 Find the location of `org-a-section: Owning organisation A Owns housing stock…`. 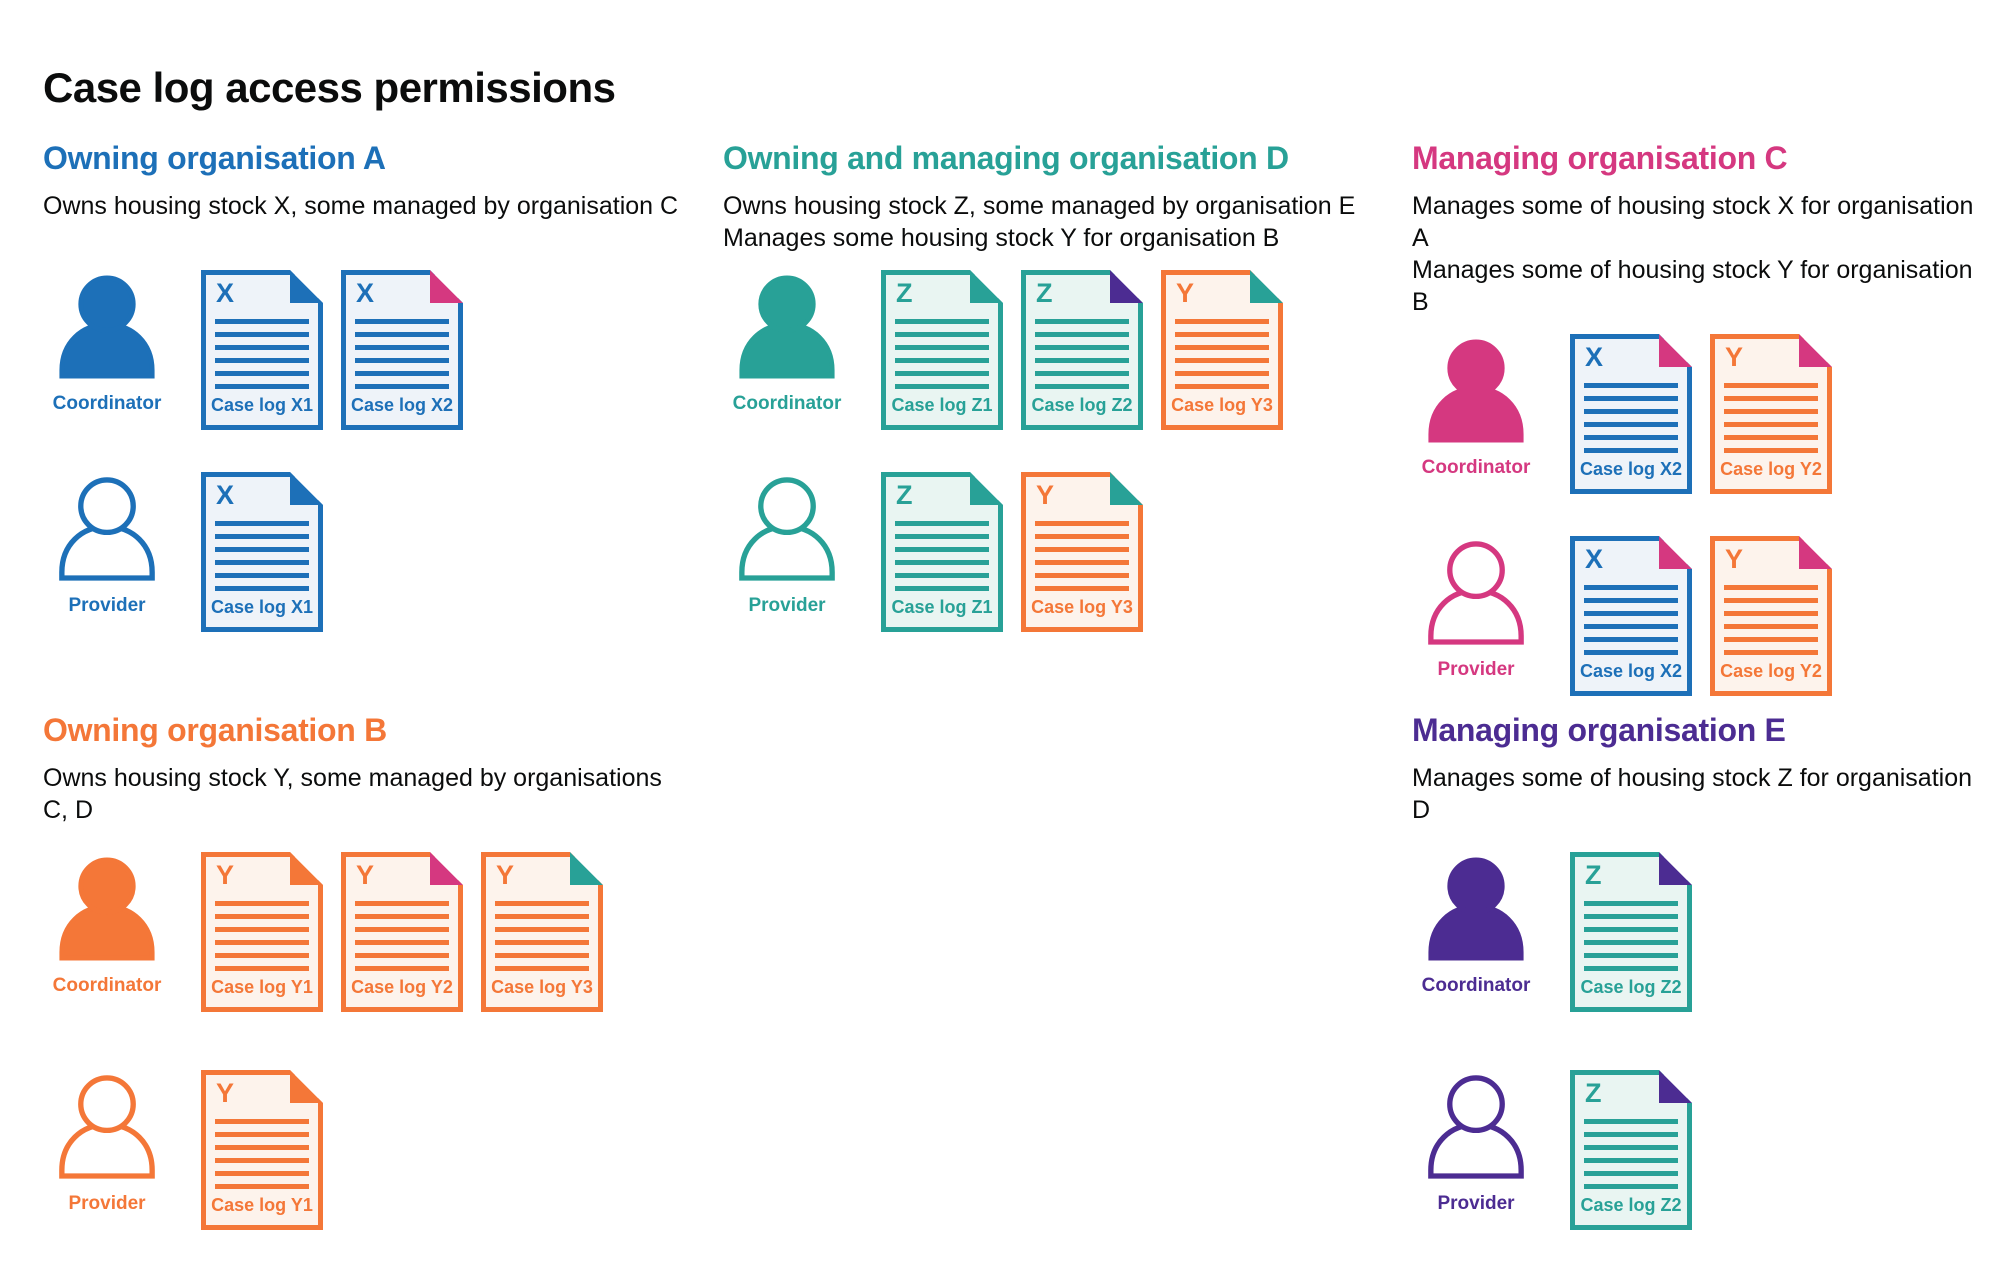

org-a-section: Owning organisation A Owns housing stock… is located at coordinates (368, 385).